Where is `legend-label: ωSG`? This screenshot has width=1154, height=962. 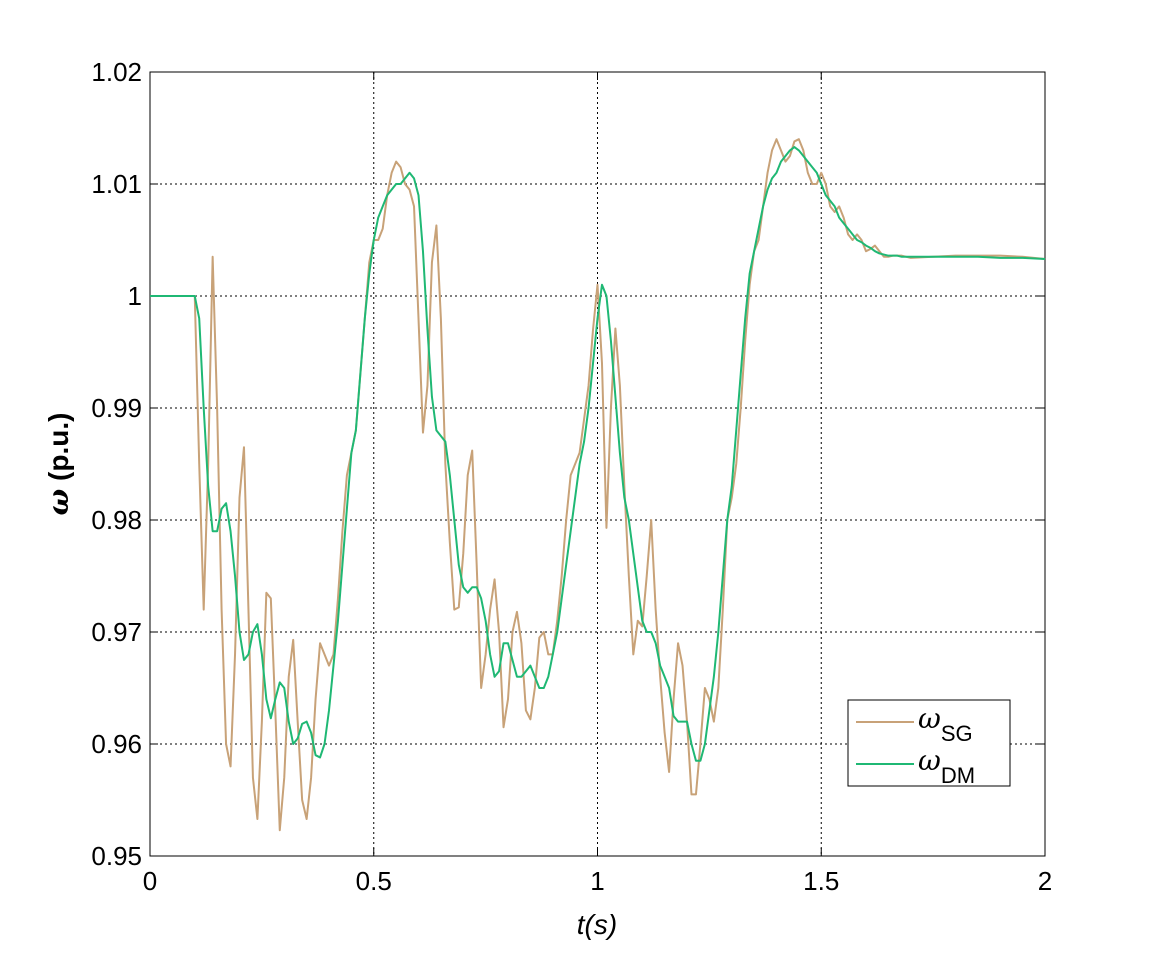 legend-label: ωSG is located at coordinates (945, 724).